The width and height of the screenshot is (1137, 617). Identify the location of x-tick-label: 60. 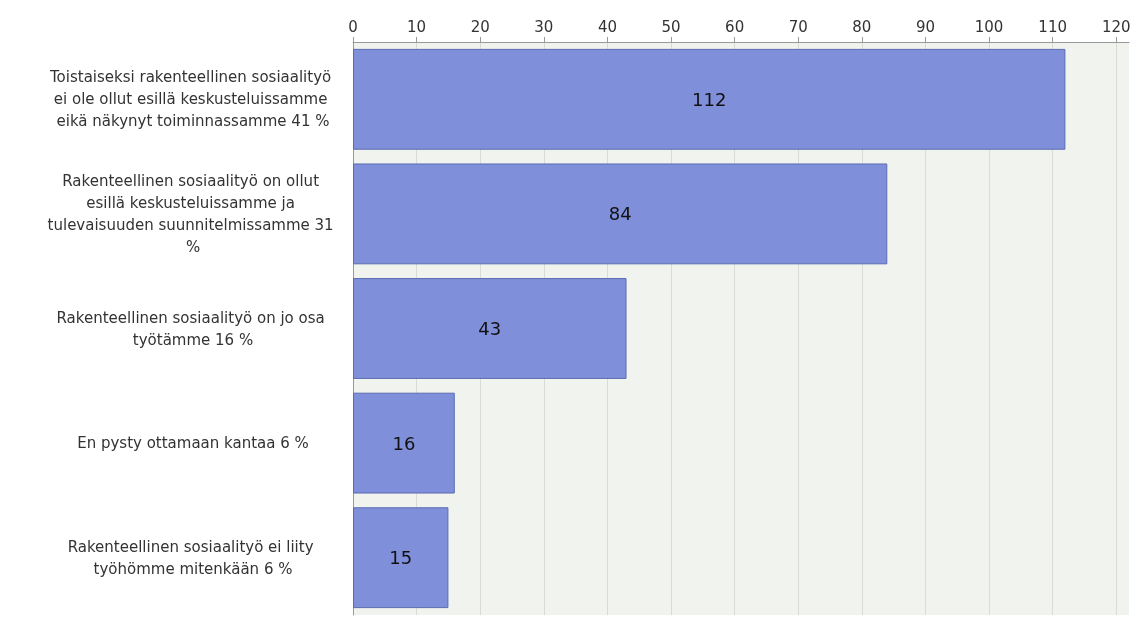
(735, 26).